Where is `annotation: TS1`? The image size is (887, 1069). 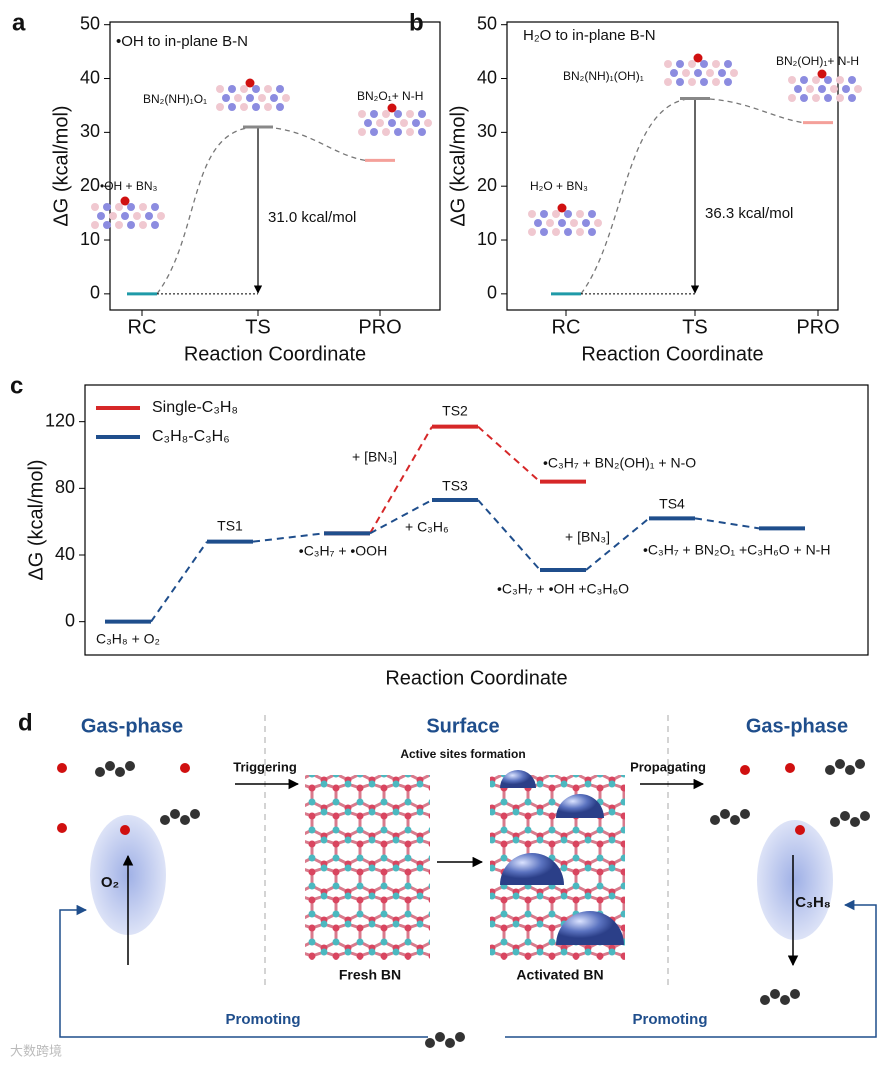
annotation: TS1 is located at coordinates (230, 526).